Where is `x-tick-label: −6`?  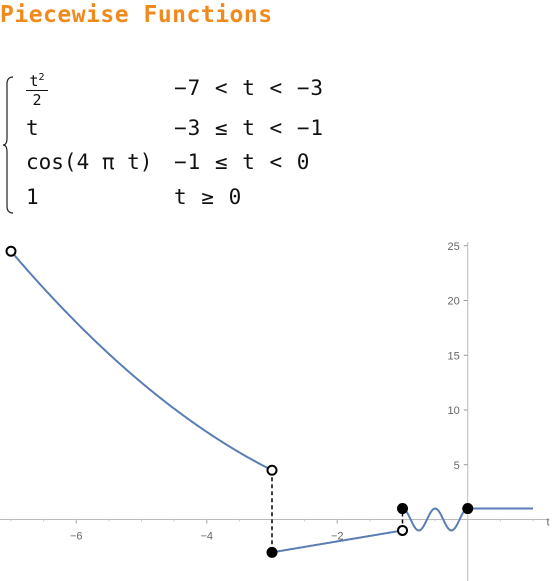
x-tick-label: −6 is located at coordinates (76, 537).